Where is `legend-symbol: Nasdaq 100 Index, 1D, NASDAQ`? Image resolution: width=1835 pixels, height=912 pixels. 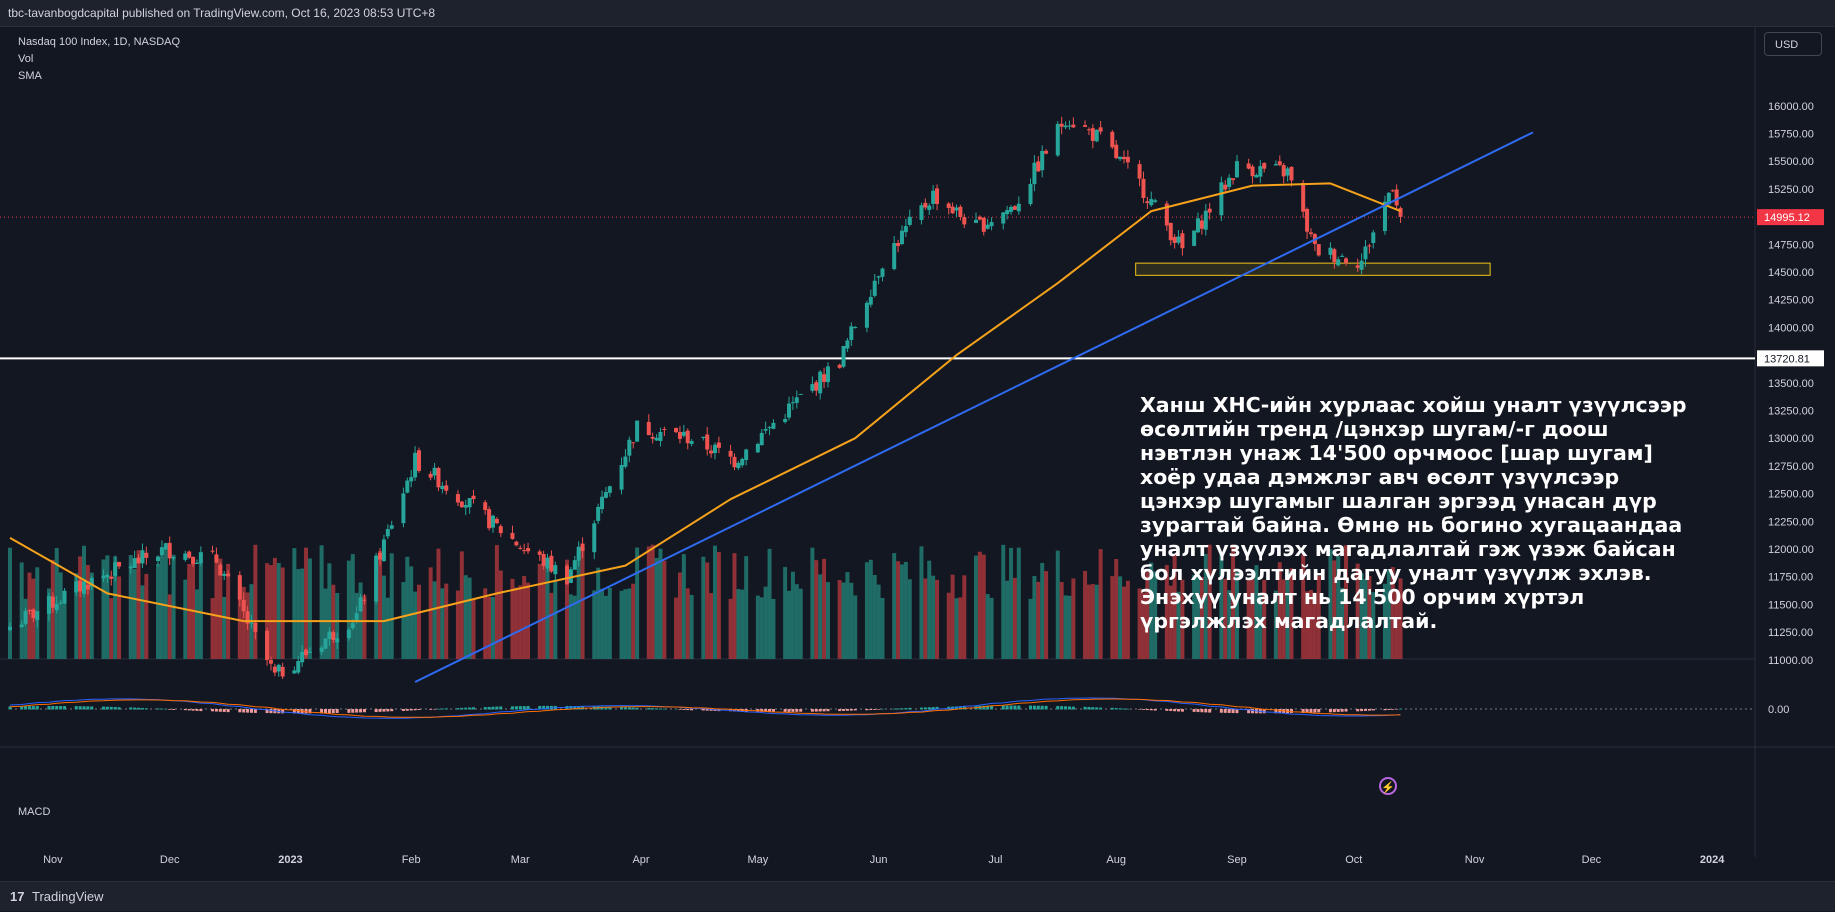
legend-symbol: Nasdaq 100 Index, 1D, NASDAQ is located at coordinates (99, 42).